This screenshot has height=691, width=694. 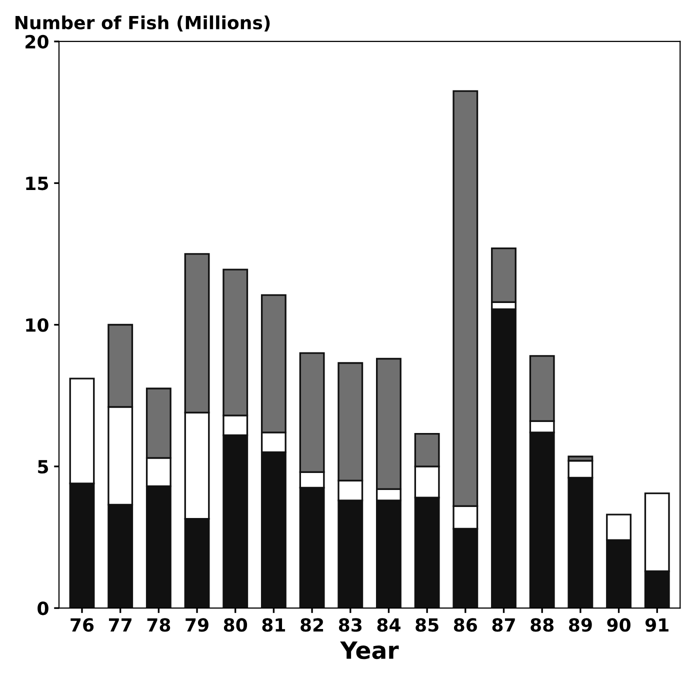 What do you see at coordinates (656, 625) in the screenshot?
I see `x-tick-label: 91` at bounding box center [656, 625].